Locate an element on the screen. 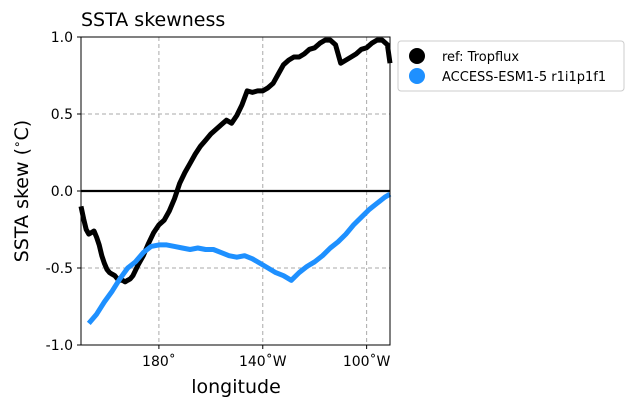 The height and width of the screenshot is (406, 633). y-tick-label: 0.5 is located at coordinates (62, 115).